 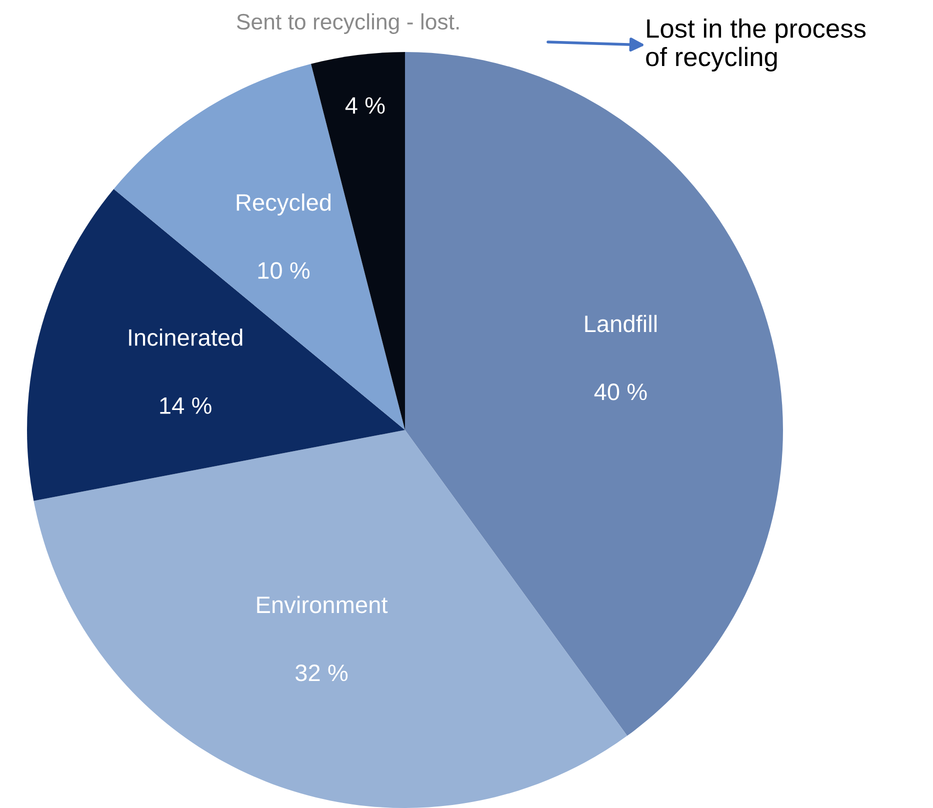 I want to click on slice-label: Landfill, so click(x=621, y=323).